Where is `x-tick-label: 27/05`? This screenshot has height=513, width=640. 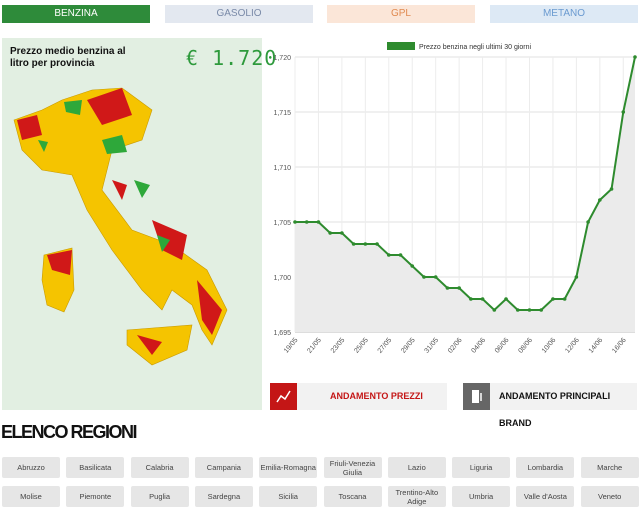
x-tick-label: 27/05 is located at coordinates (385, 346).